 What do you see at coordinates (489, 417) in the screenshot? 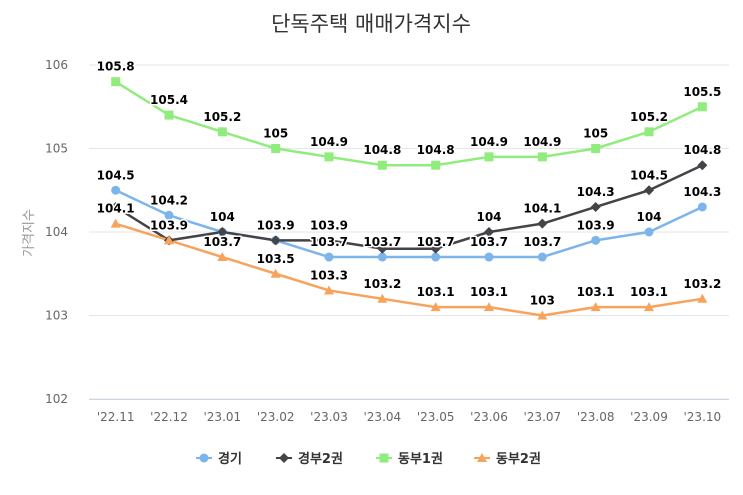
I see `x-tick-label: '23.06` at bounding box center [489, 417].